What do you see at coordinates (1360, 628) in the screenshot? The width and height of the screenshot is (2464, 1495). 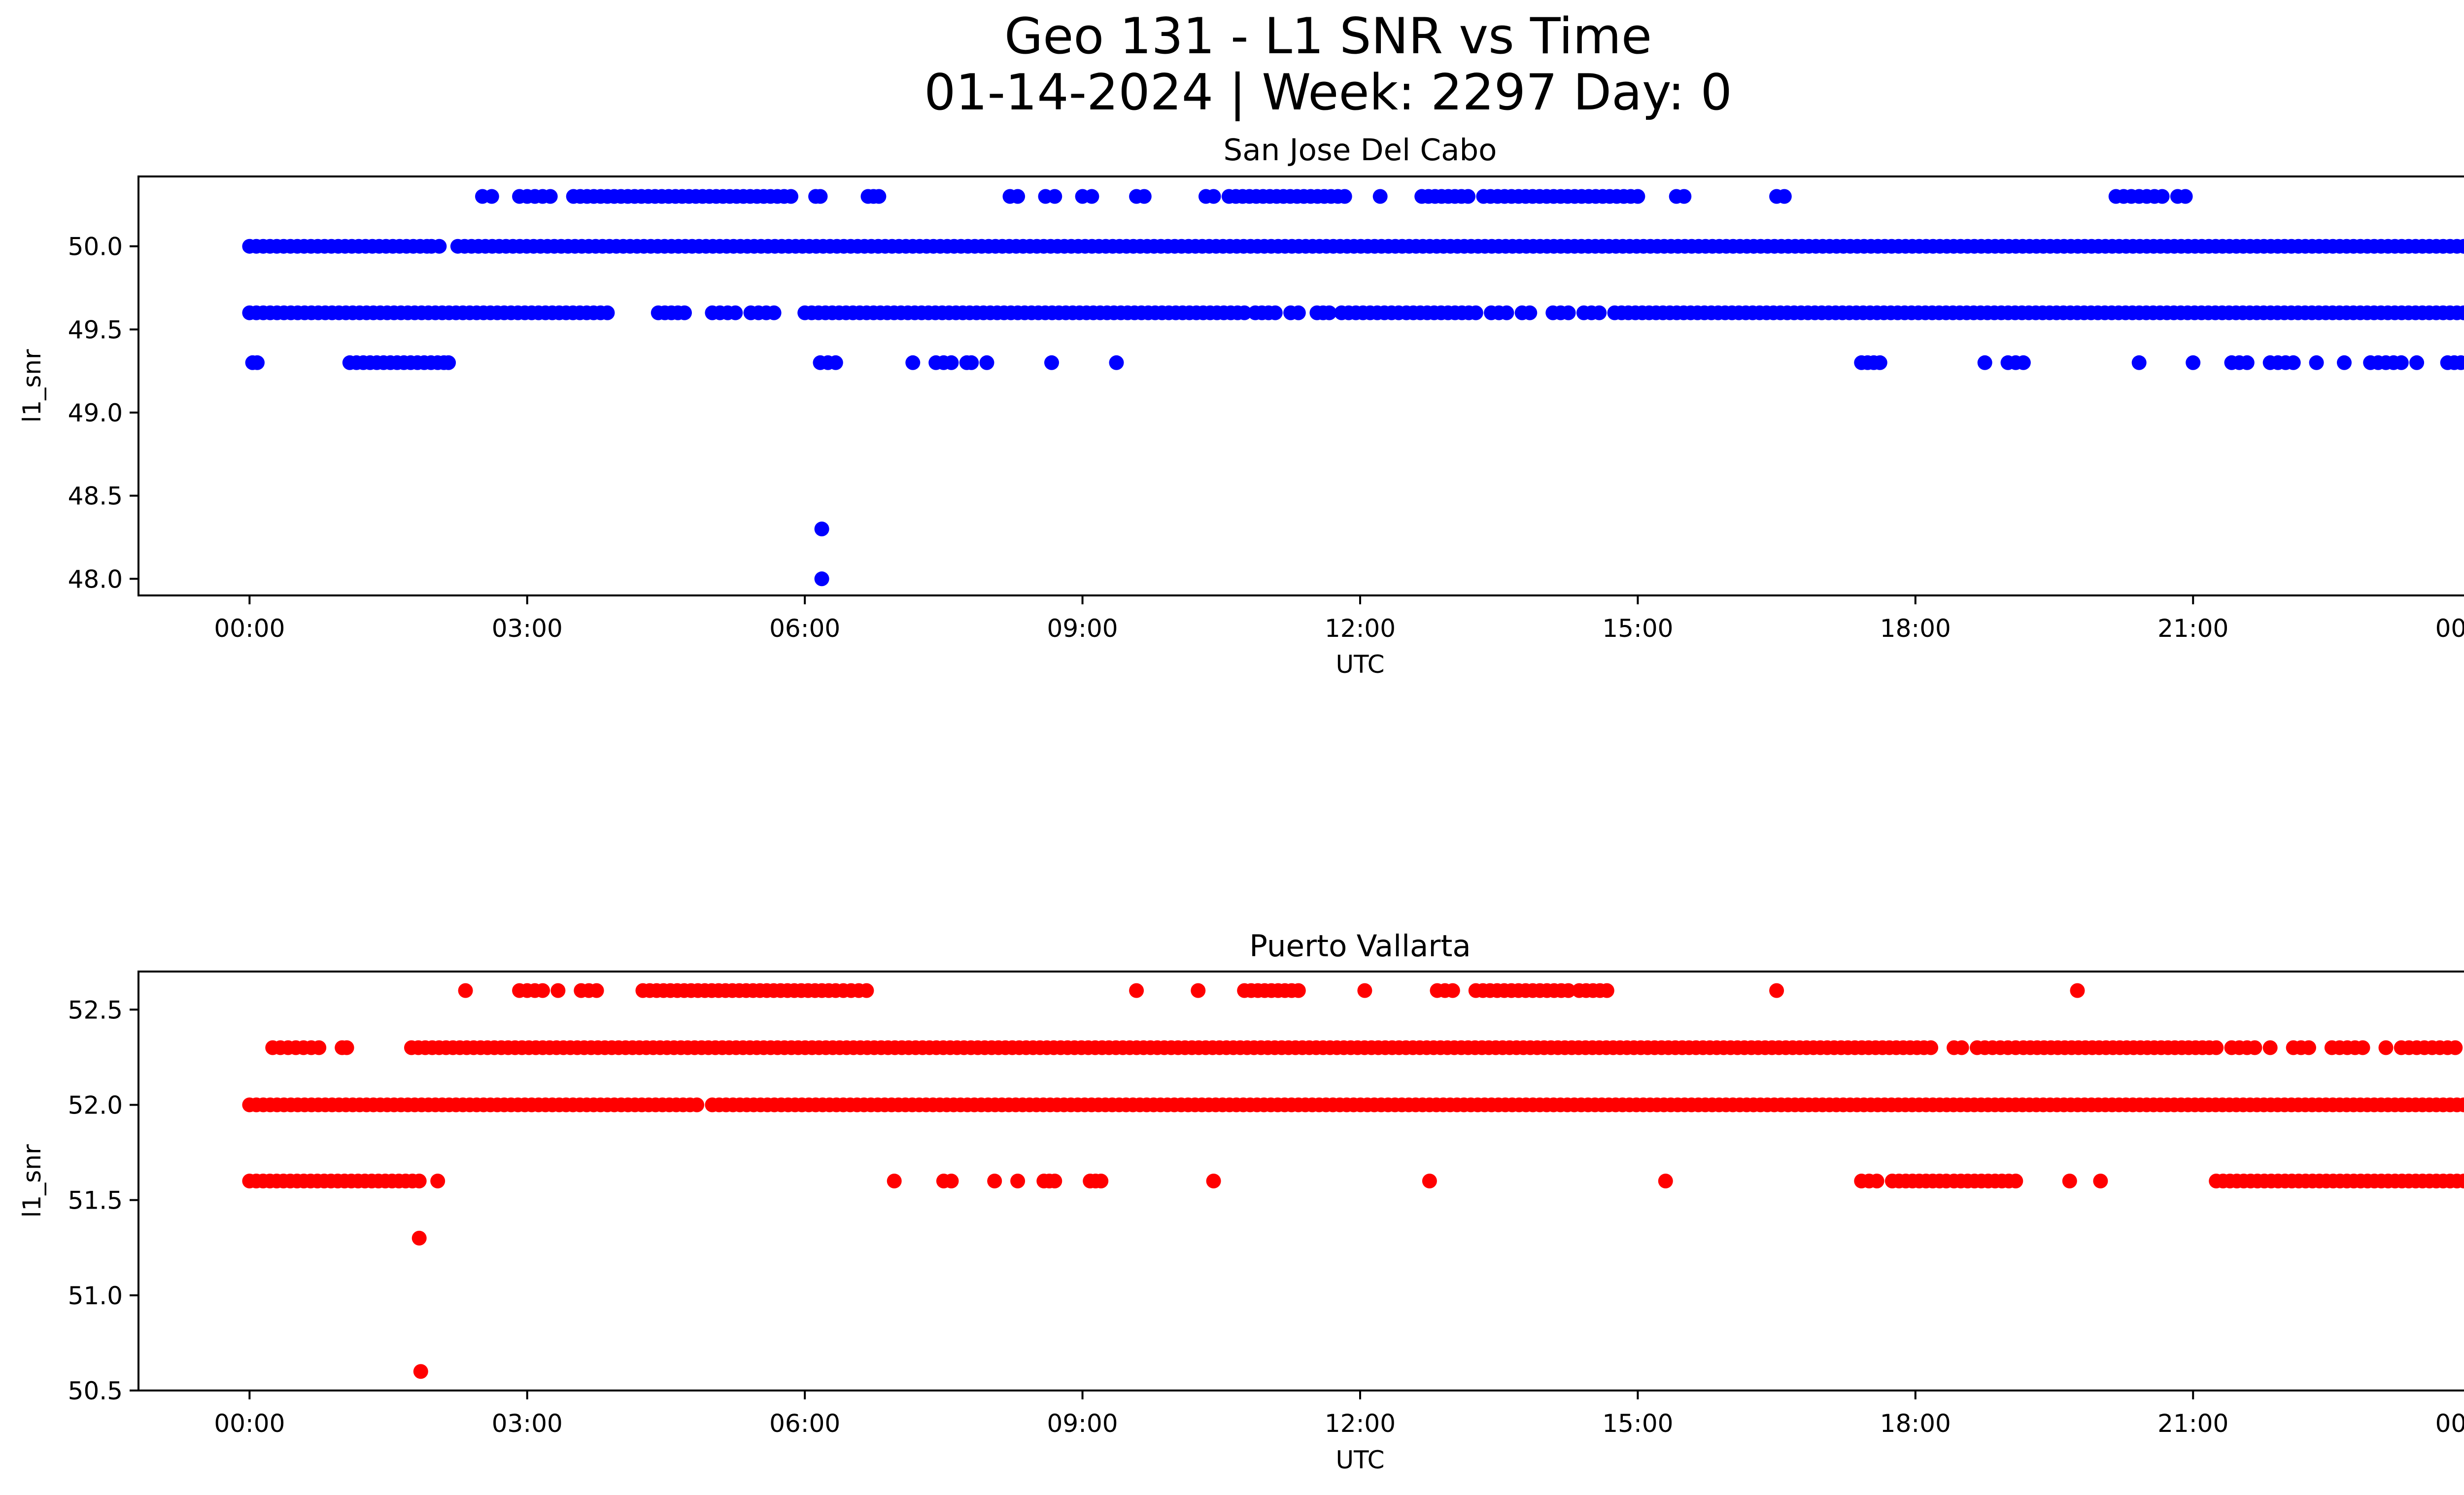 I see `x-tick-label: 12:00` at bounding box center [1360, 628].